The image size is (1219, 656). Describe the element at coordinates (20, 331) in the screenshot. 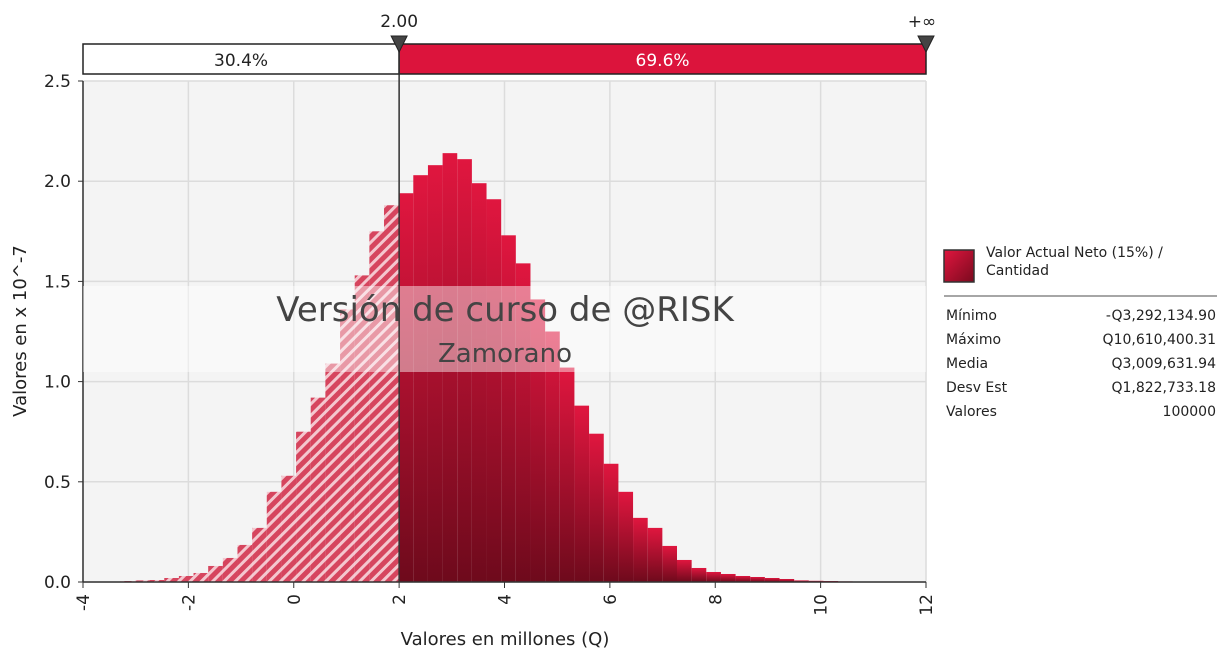

I see `y-axis-label: Valores en x 10^-7` at that location.